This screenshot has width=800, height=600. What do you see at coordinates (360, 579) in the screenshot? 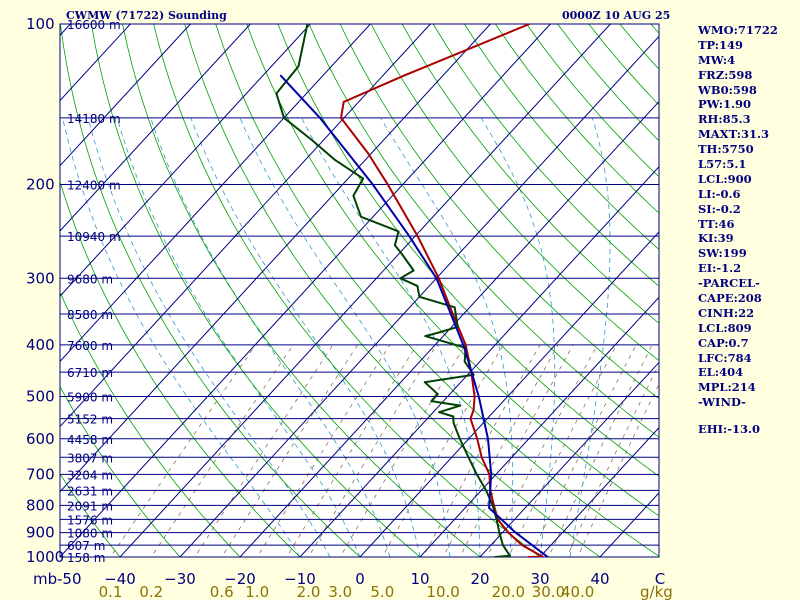
I see `temperature-tick-label: 0` at bounding box center [360, 579].